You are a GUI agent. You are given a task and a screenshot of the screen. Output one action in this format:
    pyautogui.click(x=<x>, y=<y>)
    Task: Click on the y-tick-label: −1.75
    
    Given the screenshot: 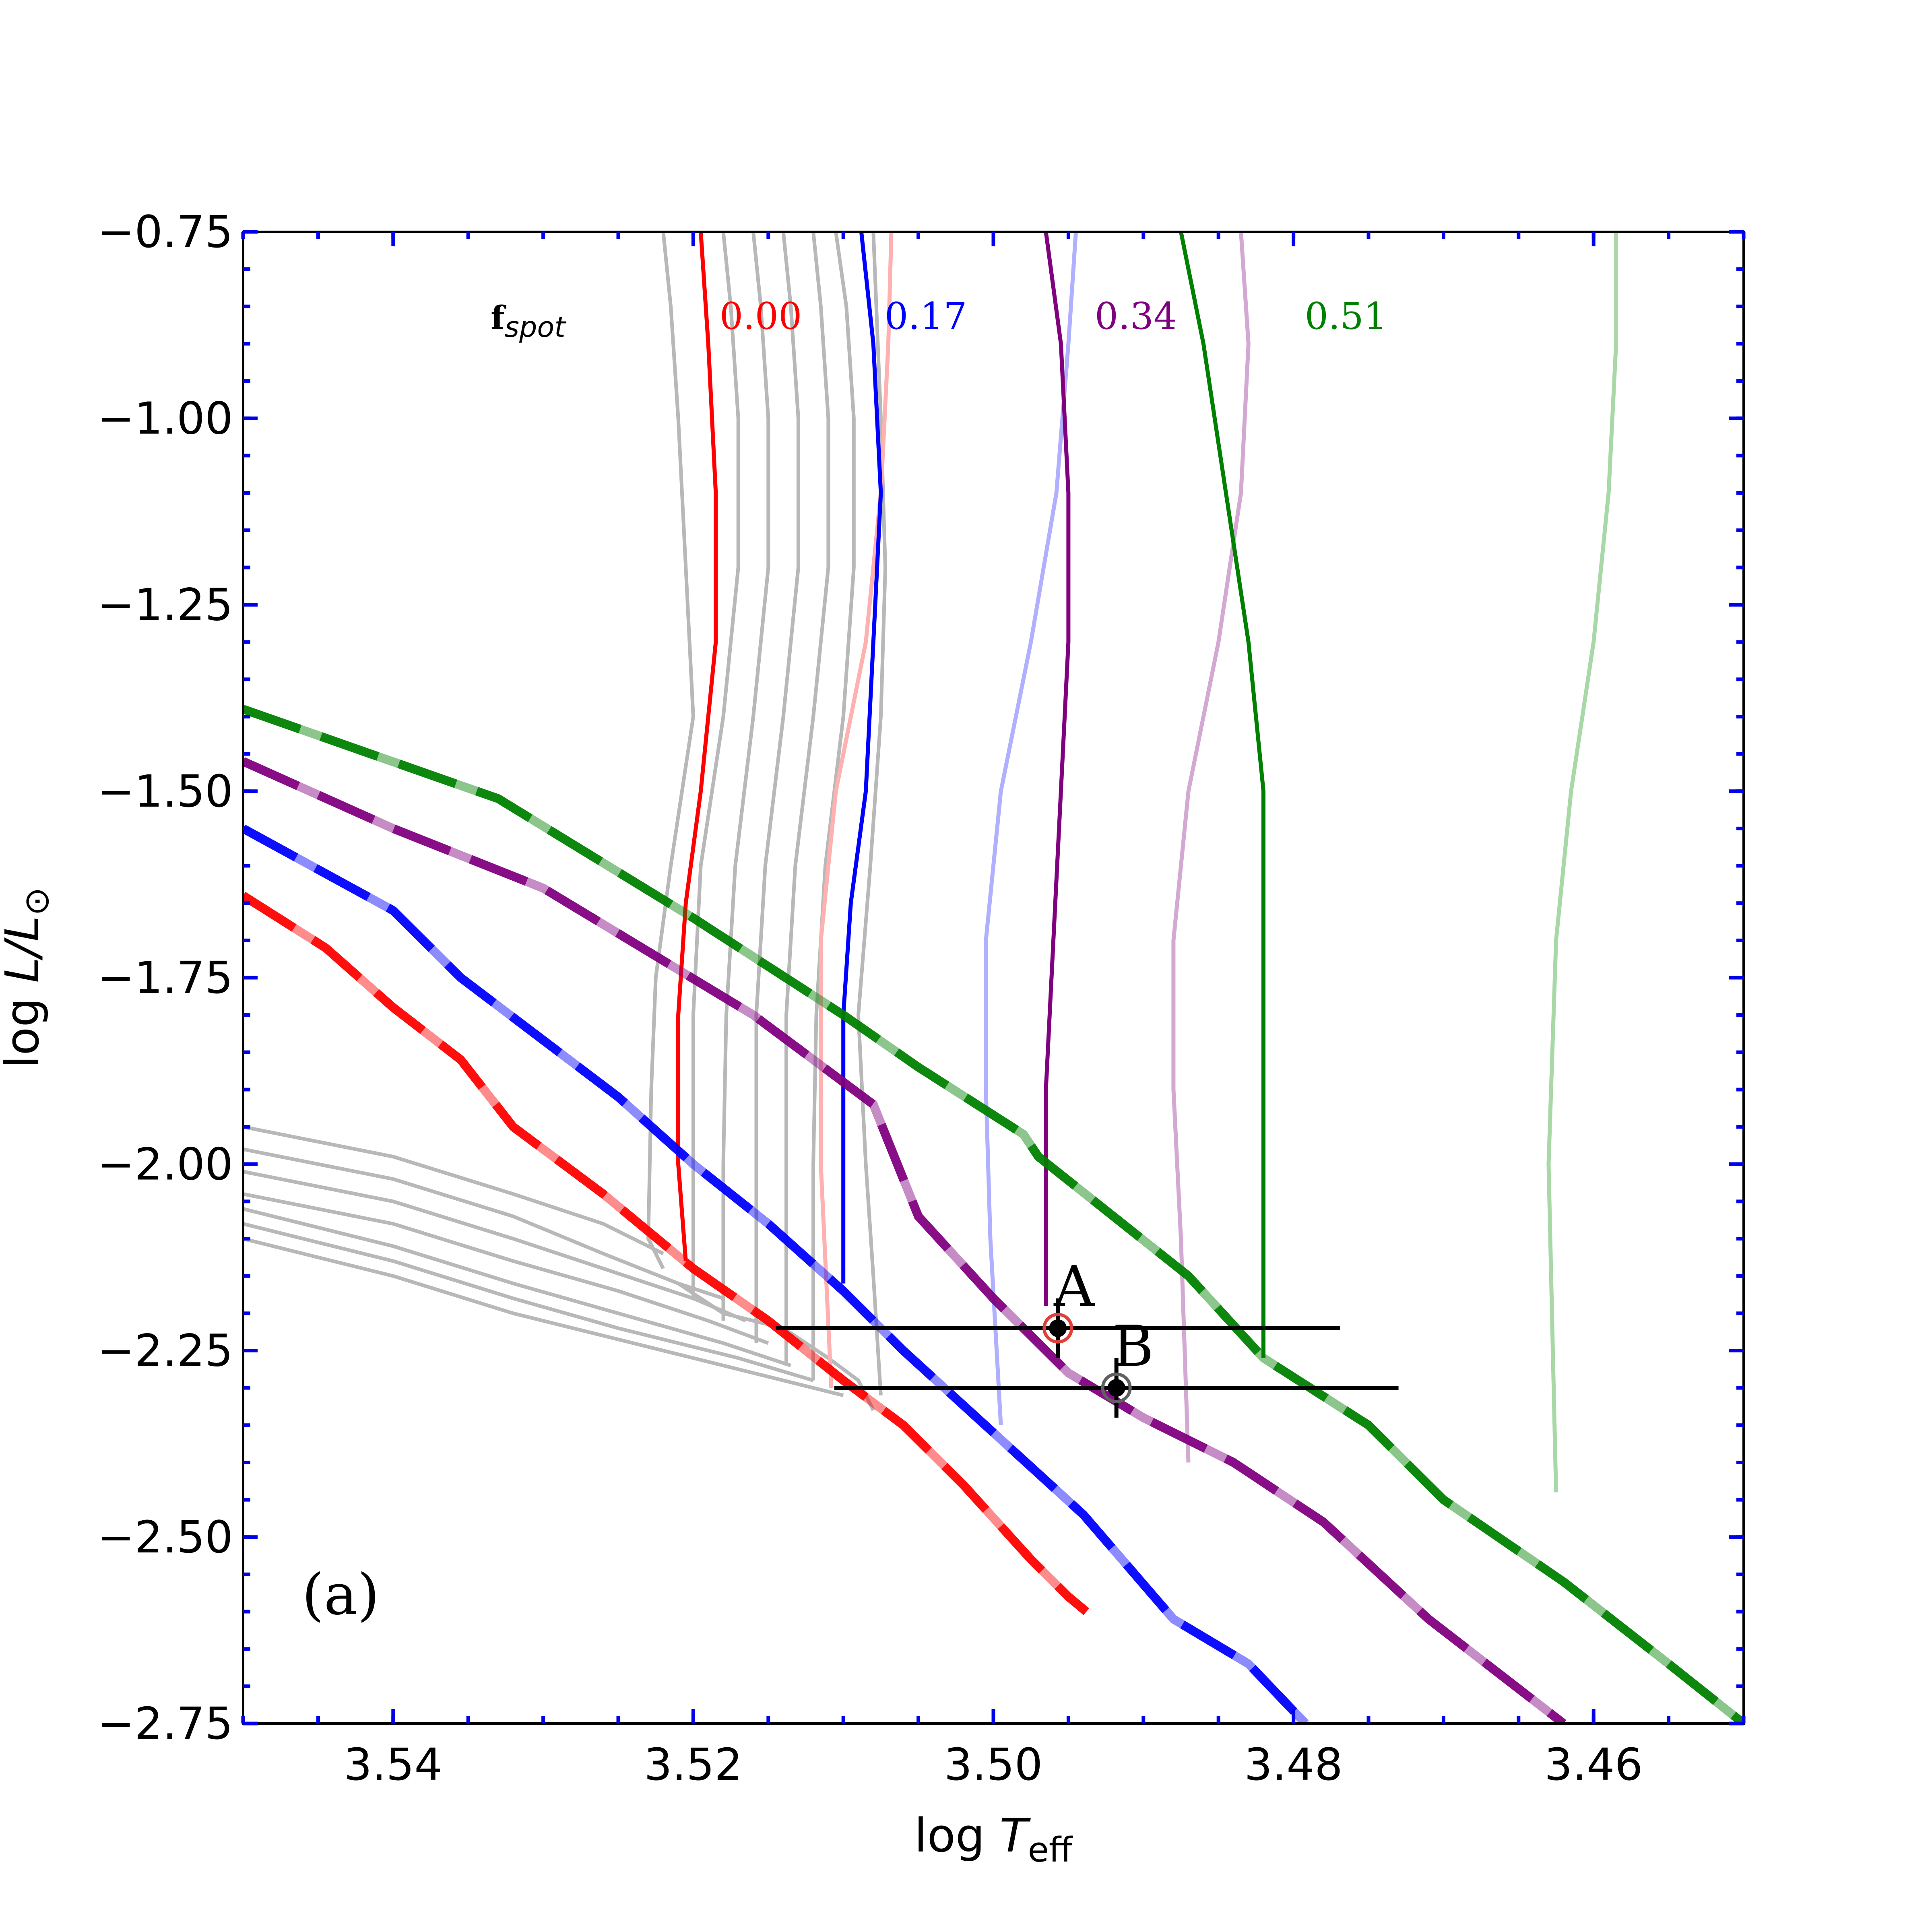 What is the action you would take?
    pyautogui.click(x=165, y=977)
    